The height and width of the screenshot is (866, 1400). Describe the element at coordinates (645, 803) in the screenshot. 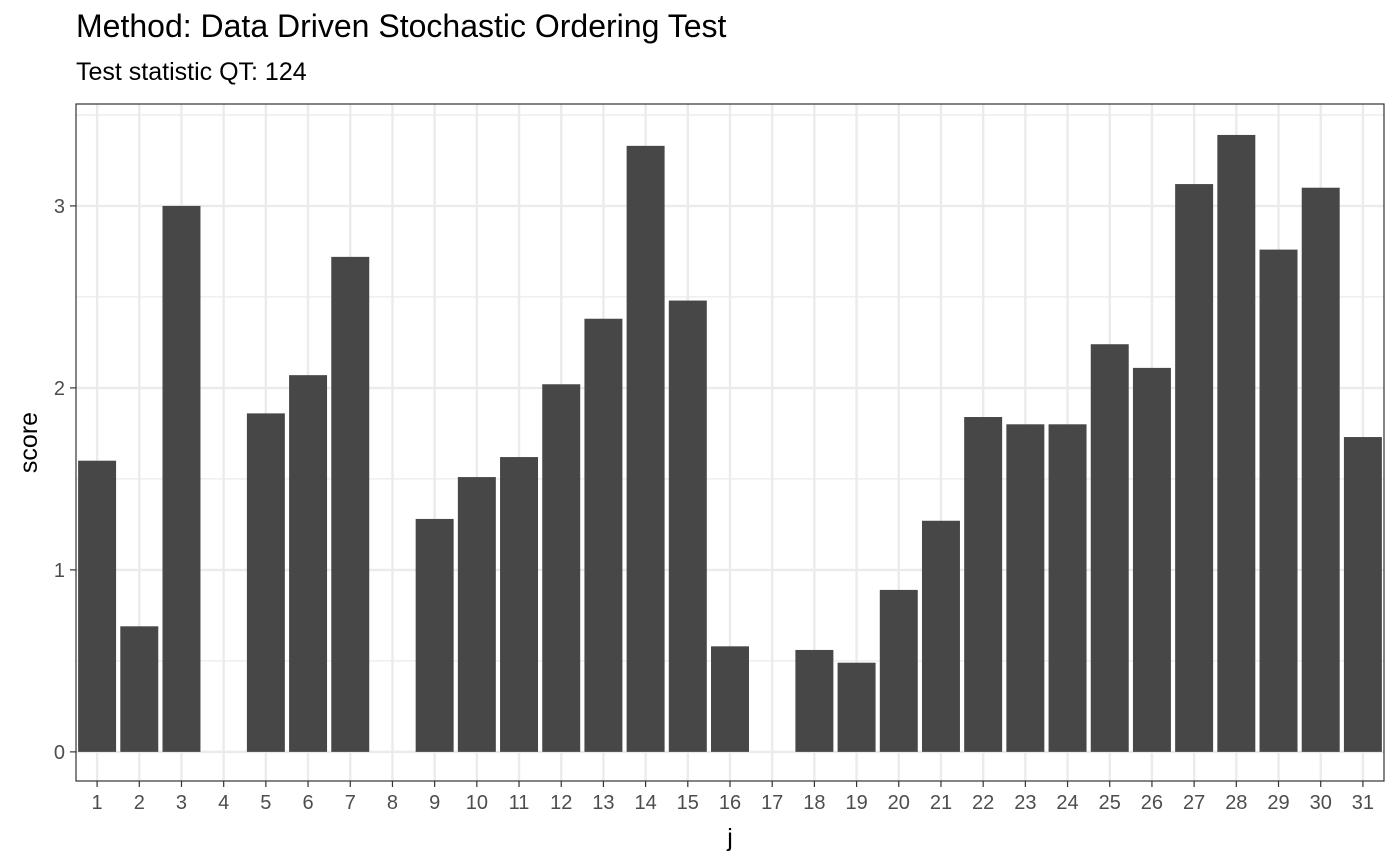

I see `x-tick-label: 14` at that location.